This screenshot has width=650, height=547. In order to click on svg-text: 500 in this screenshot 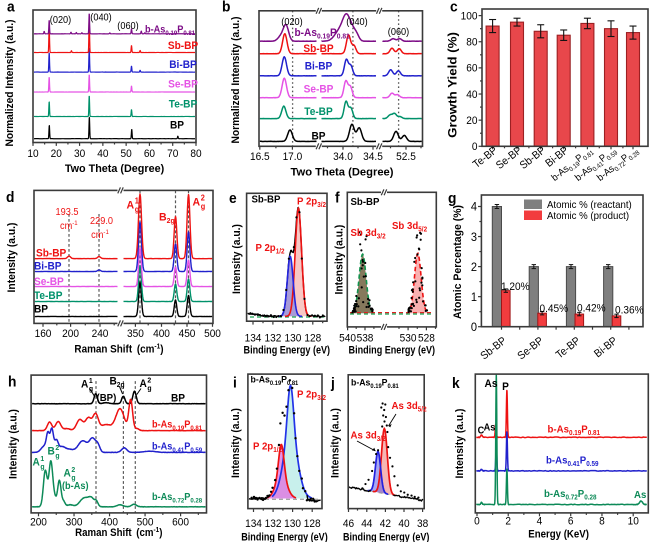, I will do `click(145, 522)`.